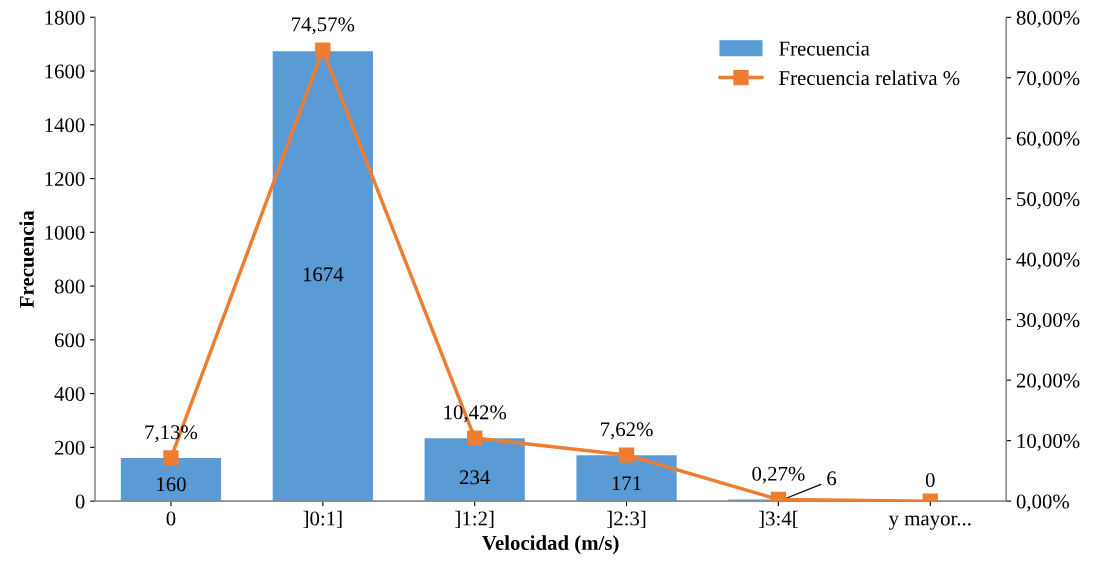  What do you see at coordinates (474, 519) in the screenshot?
I see `x-tick-label: ]1:2]` at bounding box center [474, 519].